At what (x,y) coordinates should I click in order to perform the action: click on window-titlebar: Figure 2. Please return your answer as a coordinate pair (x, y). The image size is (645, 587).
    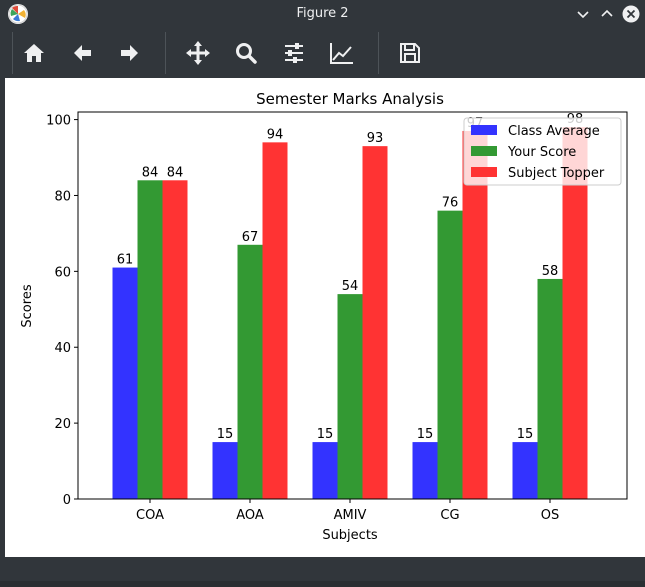
    Looking at the image, I should click on (322, 14).